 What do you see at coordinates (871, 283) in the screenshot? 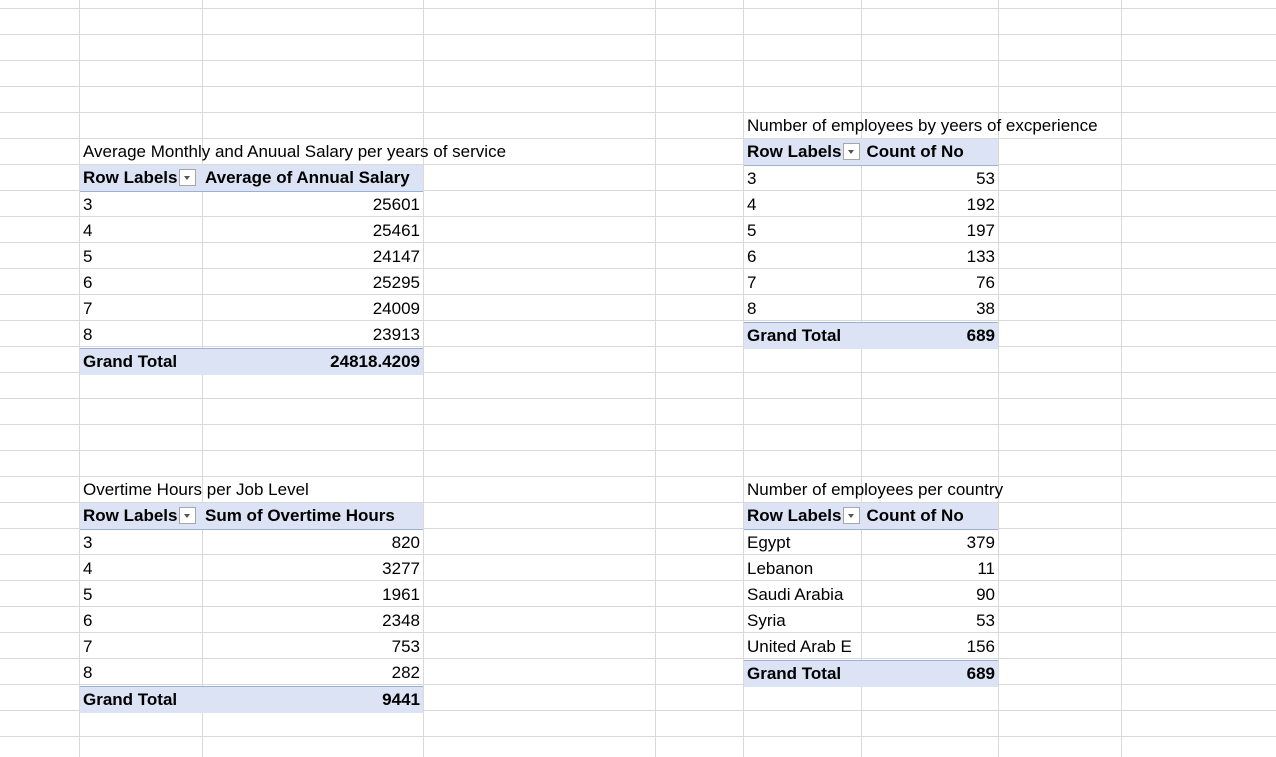
I see `table-row: 7 76` at bounding box center [871, 283].